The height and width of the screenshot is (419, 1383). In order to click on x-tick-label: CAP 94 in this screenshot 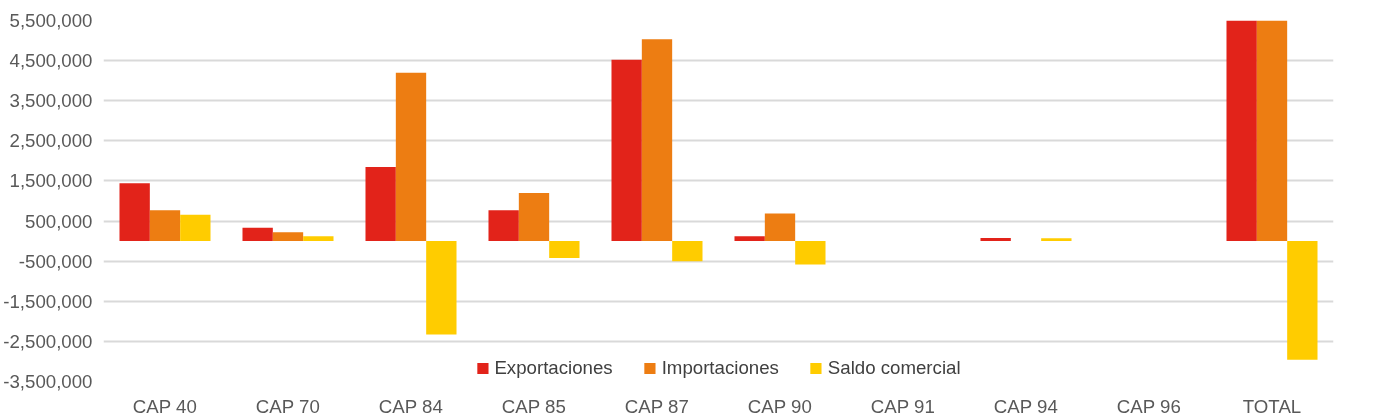, I will do `click(1025, 406)`.